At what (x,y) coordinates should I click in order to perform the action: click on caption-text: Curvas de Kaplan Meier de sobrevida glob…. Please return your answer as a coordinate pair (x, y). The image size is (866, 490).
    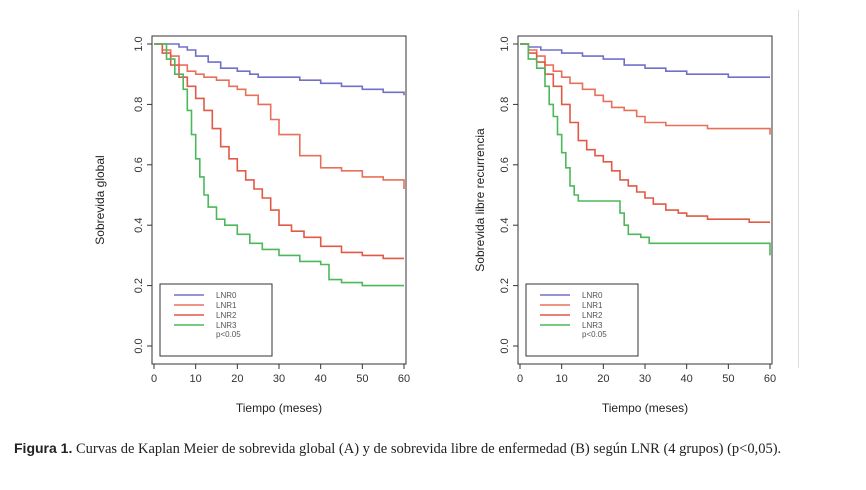
    Looking at the image, I should click on (428, 449).